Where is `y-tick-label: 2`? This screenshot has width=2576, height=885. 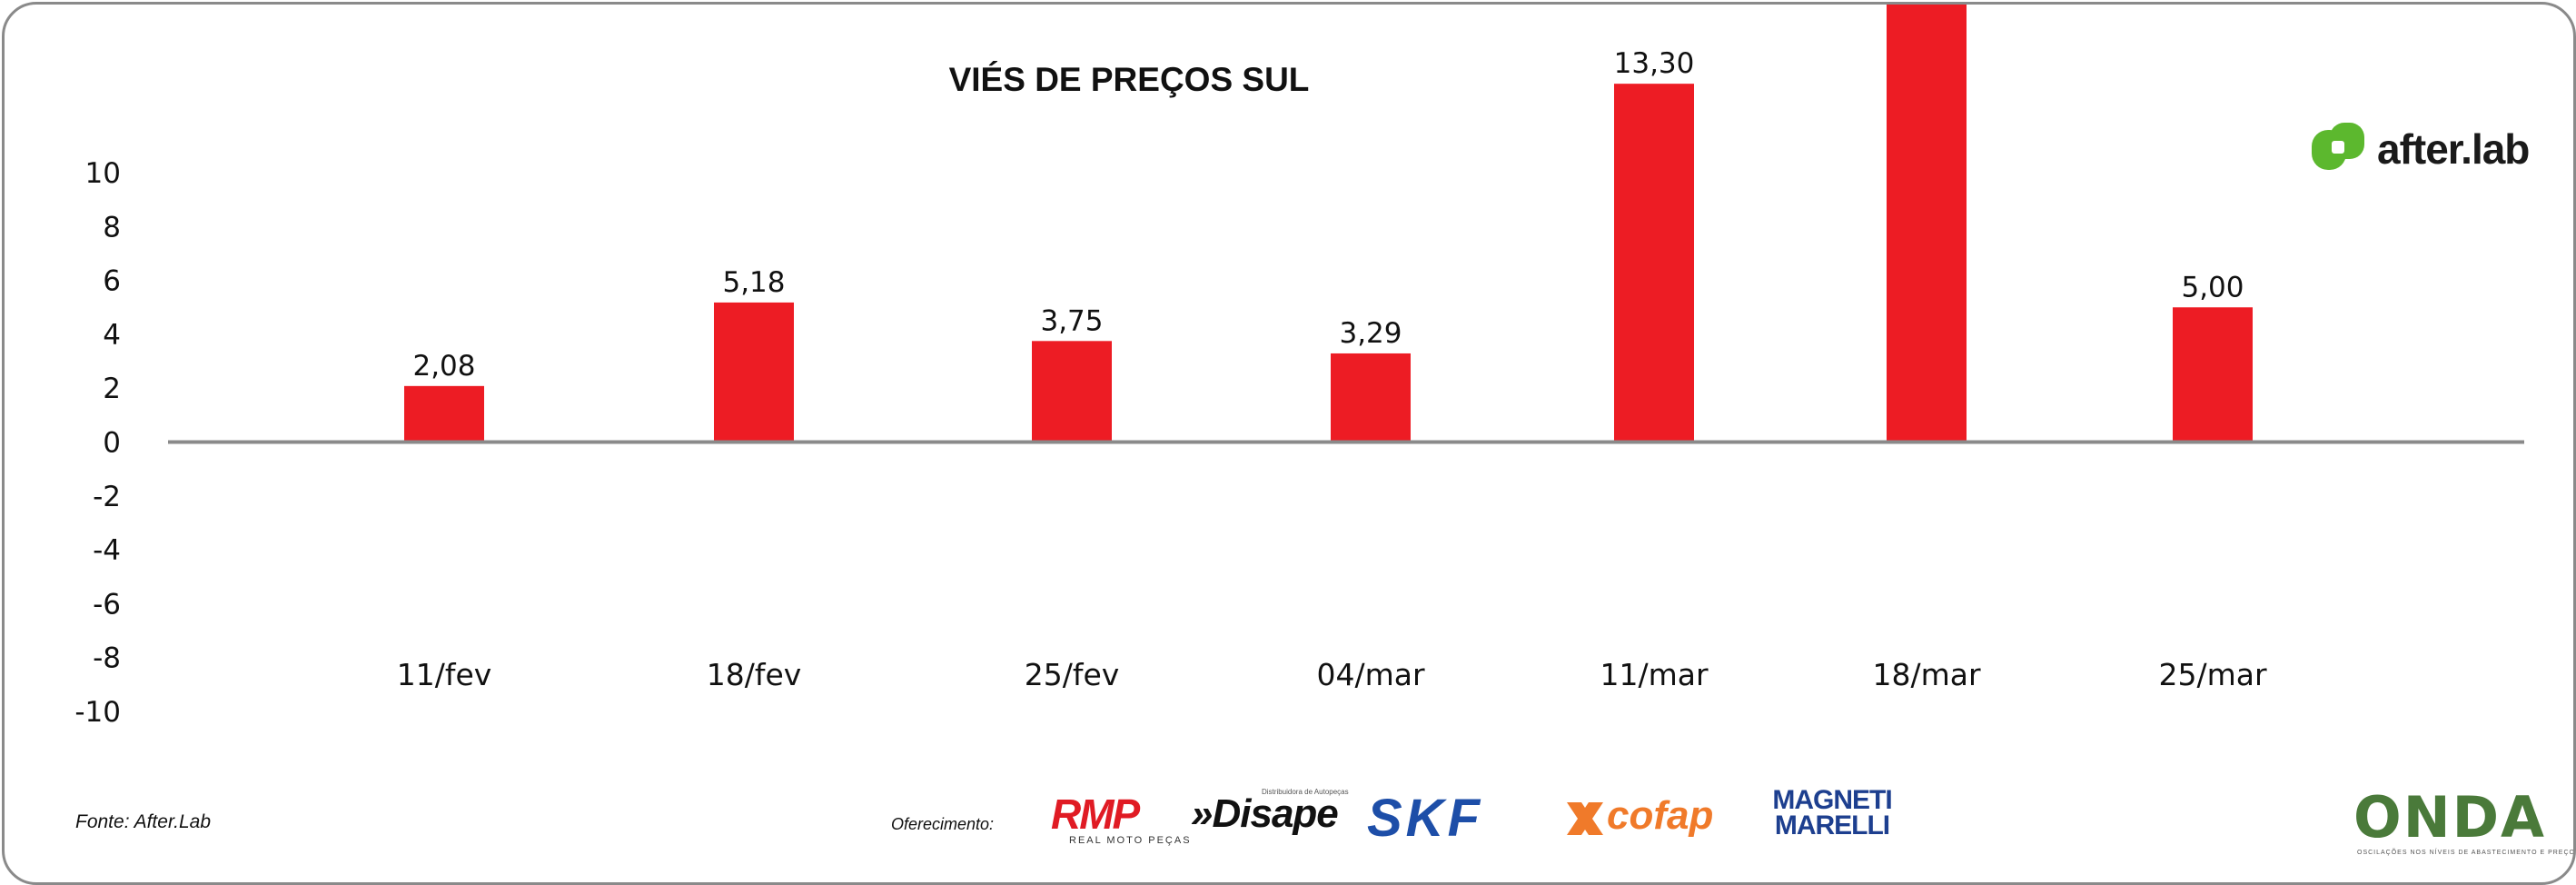 y-tick-label: 2 is located at coordinates (112, 389).